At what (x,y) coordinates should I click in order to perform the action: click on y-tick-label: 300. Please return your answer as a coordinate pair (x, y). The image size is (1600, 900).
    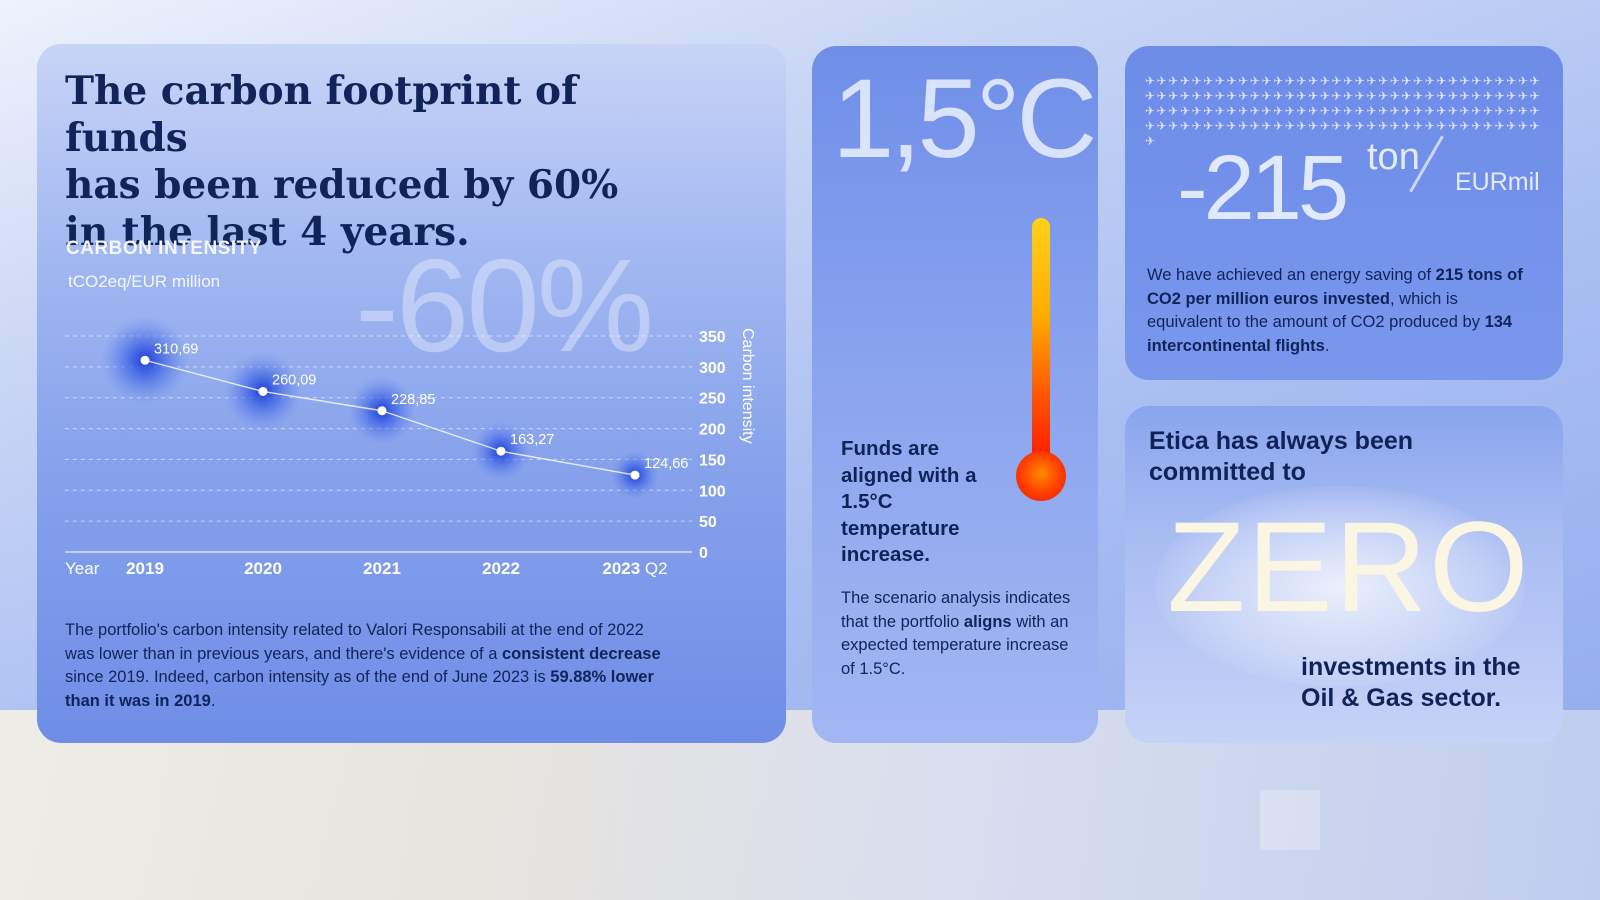
    Looking at the image, I should click on (712, 368).